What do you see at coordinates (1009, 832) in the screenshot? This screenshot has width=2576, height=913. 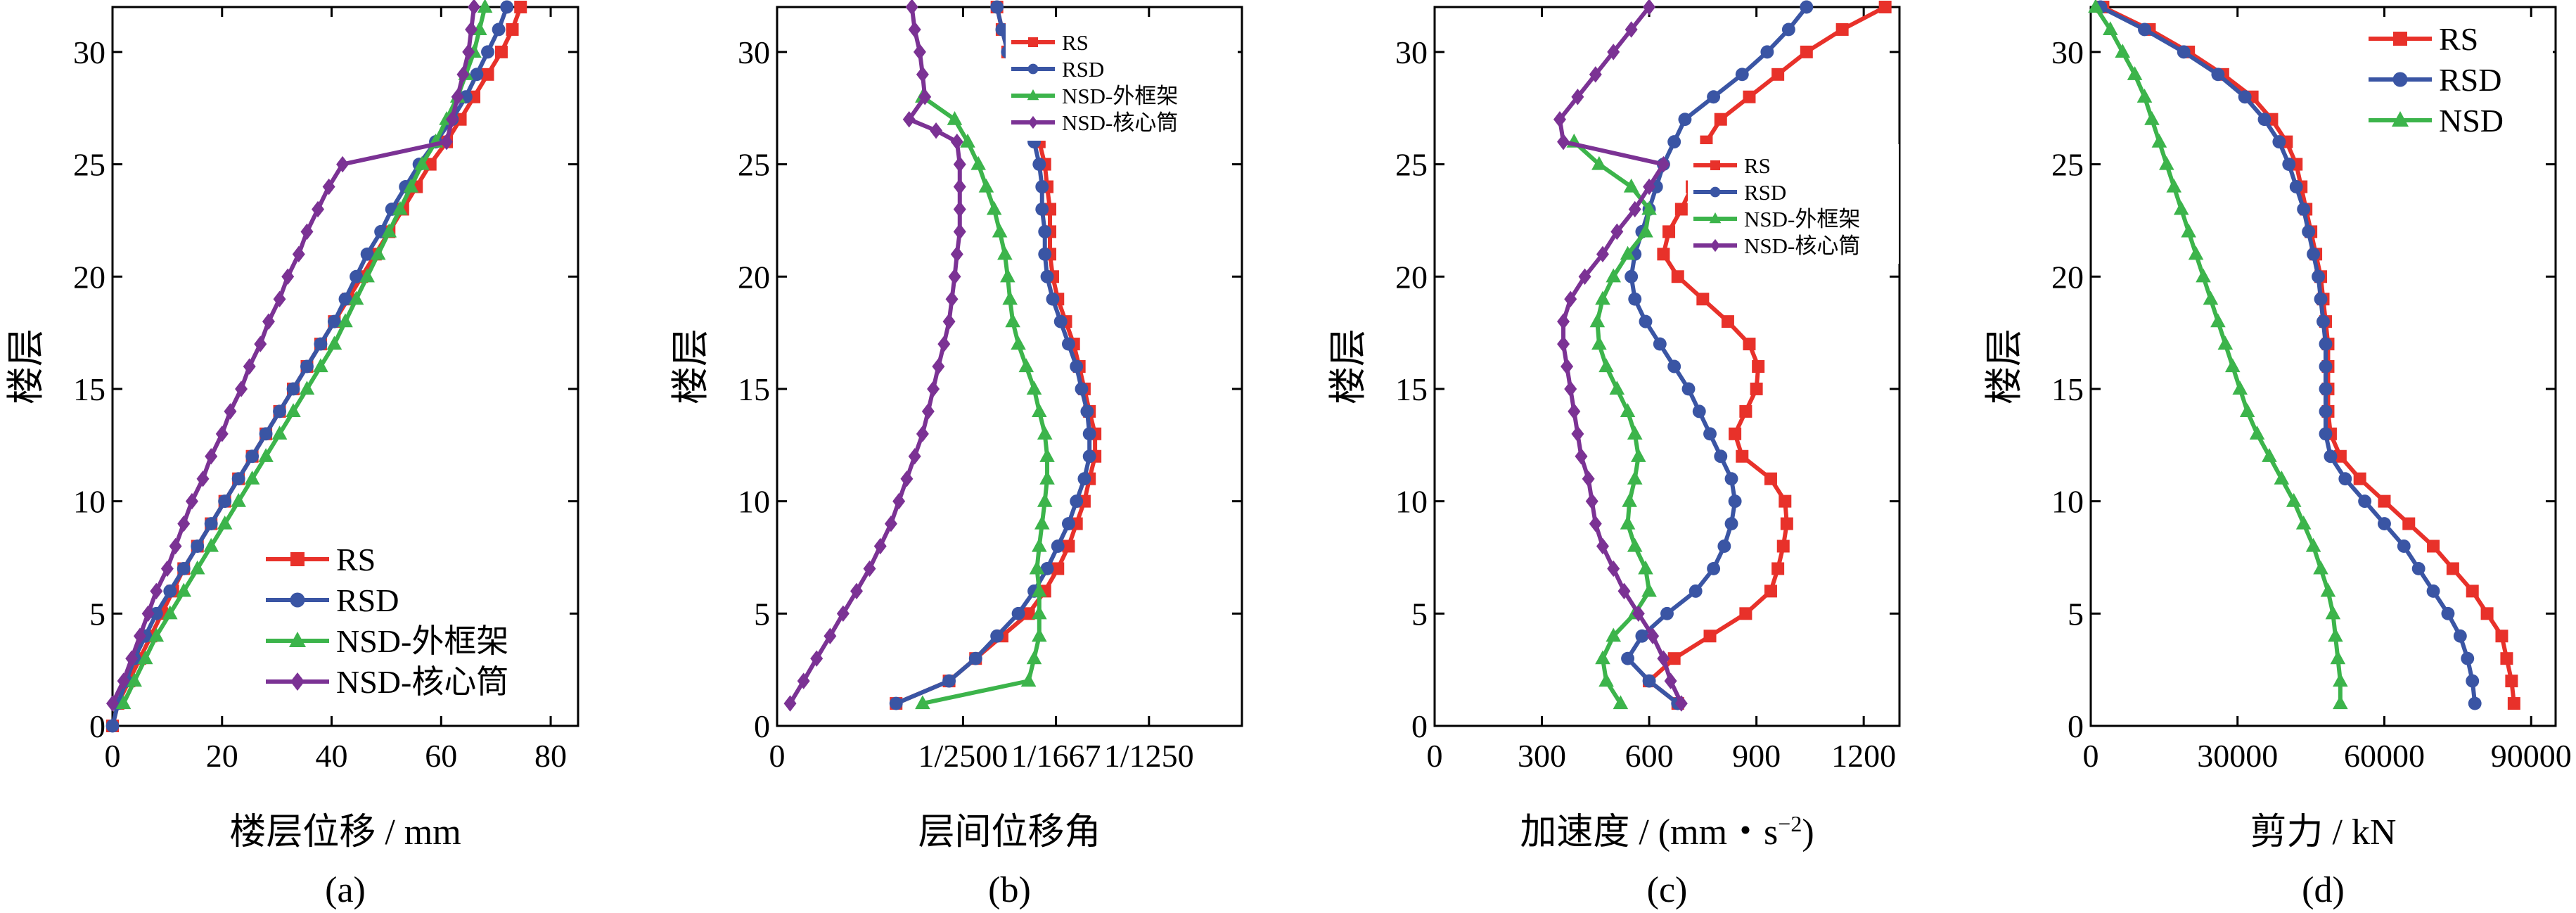 I see `x-axis-label: 层间位移角` at bounding box center [1009, 832].